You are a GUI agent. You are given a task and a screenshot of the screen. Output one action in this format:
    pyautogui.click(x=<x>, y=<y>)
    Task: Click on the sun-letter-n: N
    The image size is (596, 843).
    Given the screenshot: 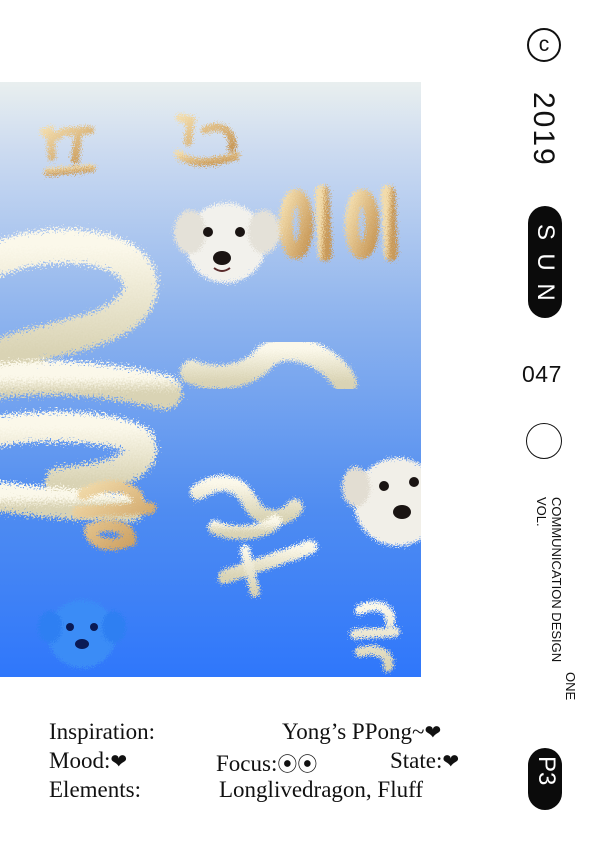 What is the action you would take?
    pyautogui.click(x=545, y=292)
    